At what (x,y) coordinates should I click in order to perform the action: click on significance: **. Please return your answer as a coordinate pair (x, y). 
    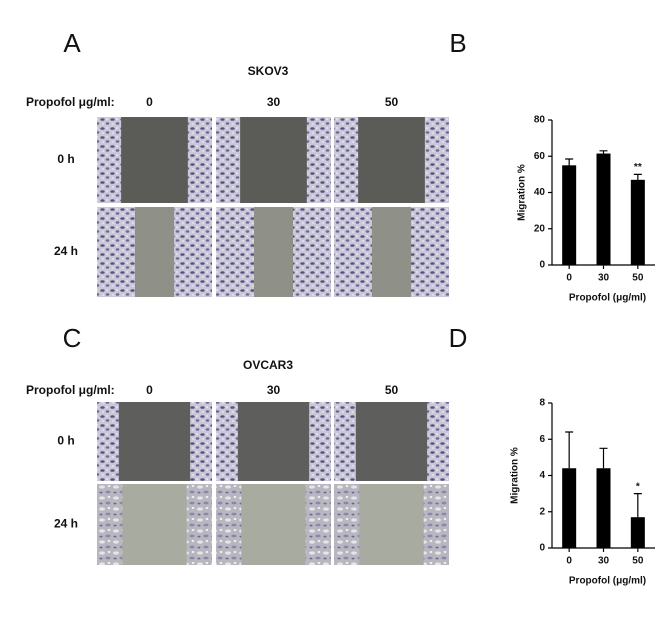
    Looking at the image, I should click on (638, 167).